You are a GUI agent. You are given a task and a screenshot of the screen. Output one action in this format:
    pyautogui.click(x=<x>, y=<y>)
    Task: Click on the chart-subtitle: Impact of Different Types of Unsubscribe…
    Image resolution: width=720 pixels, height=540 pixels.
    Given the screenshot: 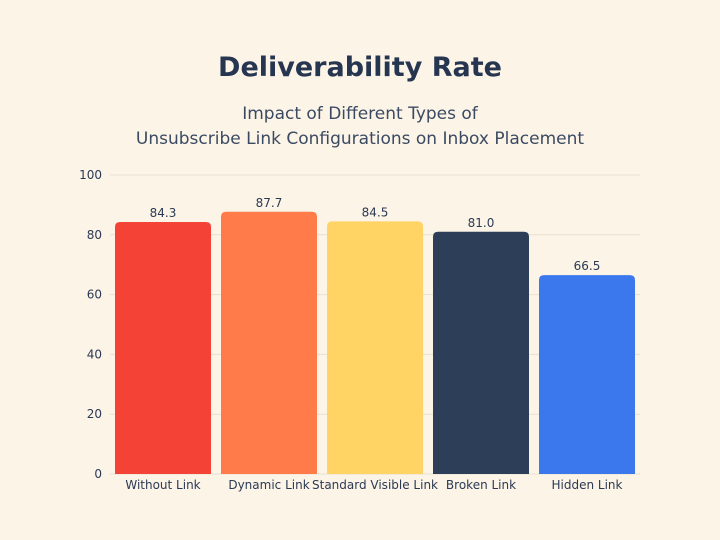 What is the action you would take?
    pyautogui.click(x=360, y=127)
    